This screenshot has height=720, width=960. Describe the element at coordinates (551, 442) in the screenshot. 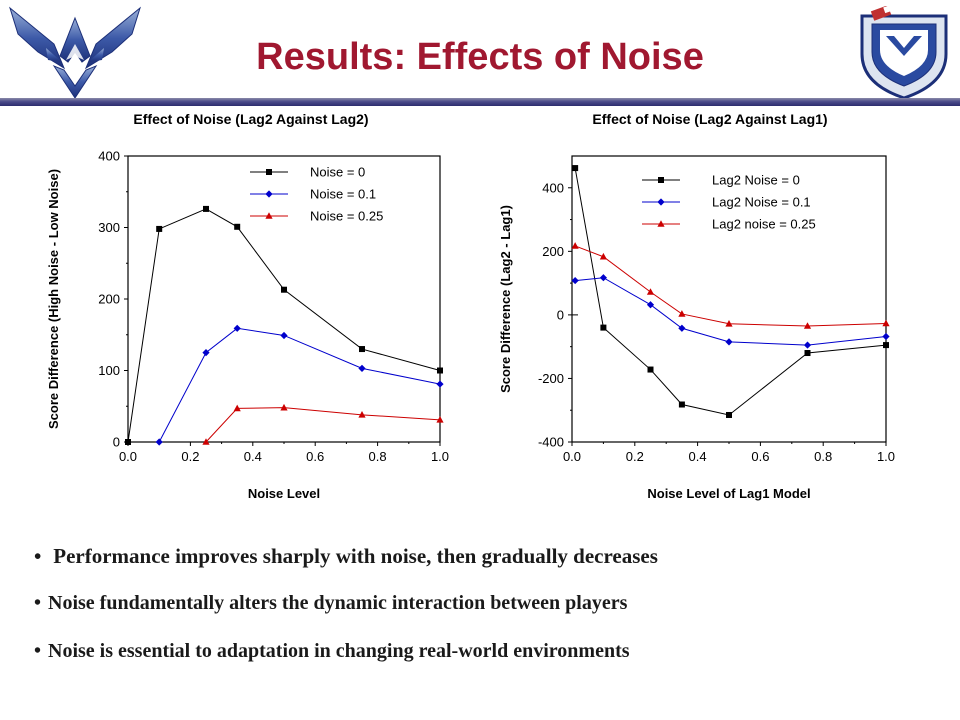

I see `y-tick-label: -400` at that location.